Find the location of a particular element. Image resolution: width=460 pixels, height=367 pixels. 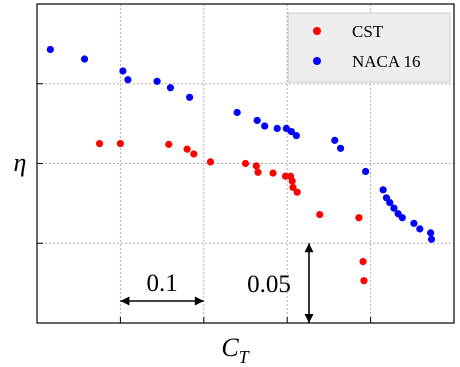

x-axis-title-subscript: T is located at coordinates (245, 357).